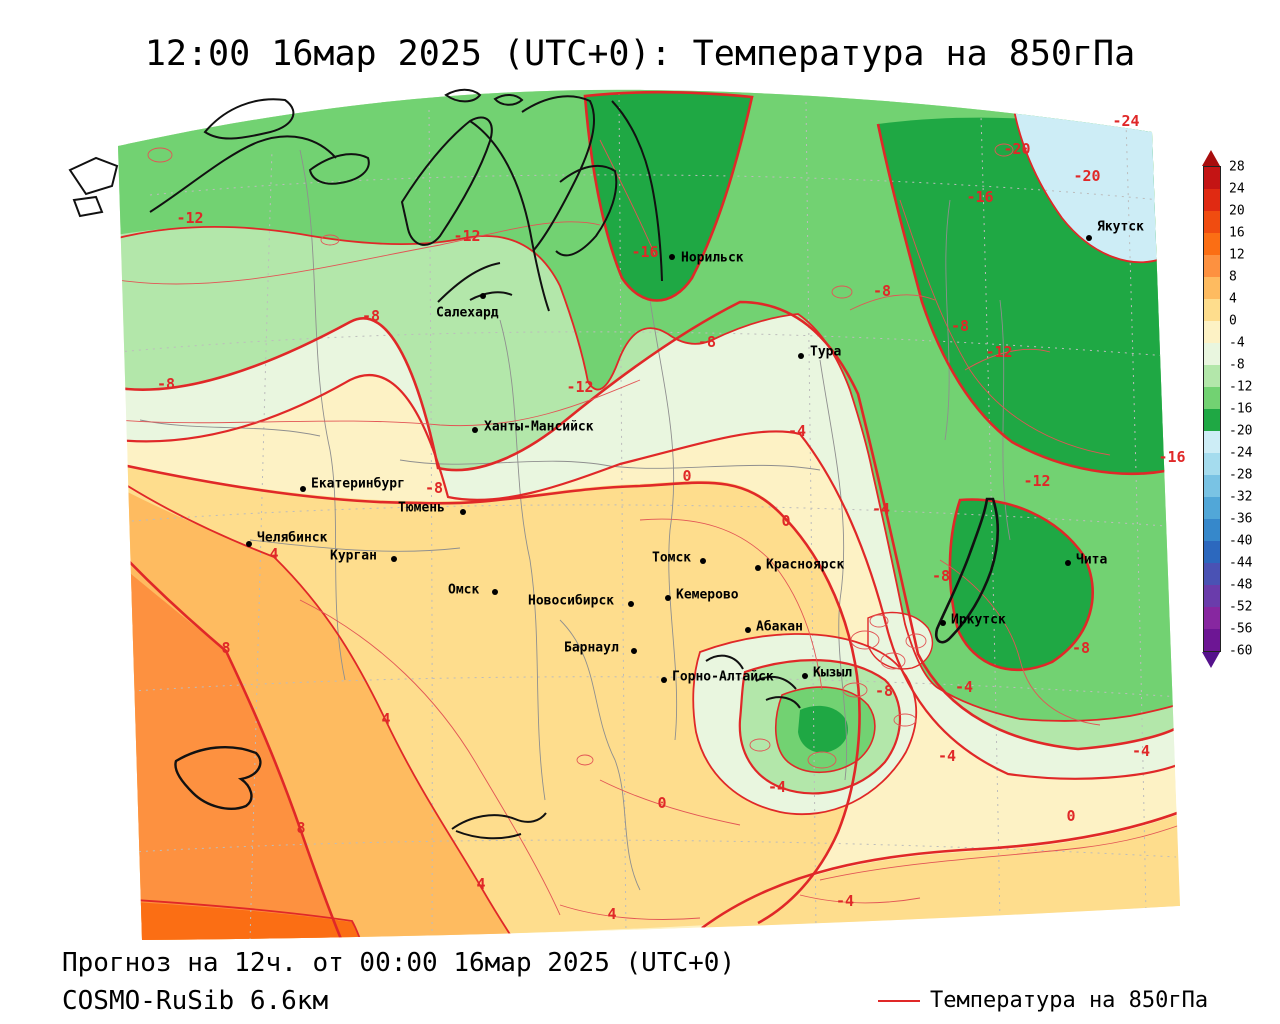 The height and width of the screenshot is (1024, 1280). I want to click on colorbar-tick-label: 28, so click(1237, 167).